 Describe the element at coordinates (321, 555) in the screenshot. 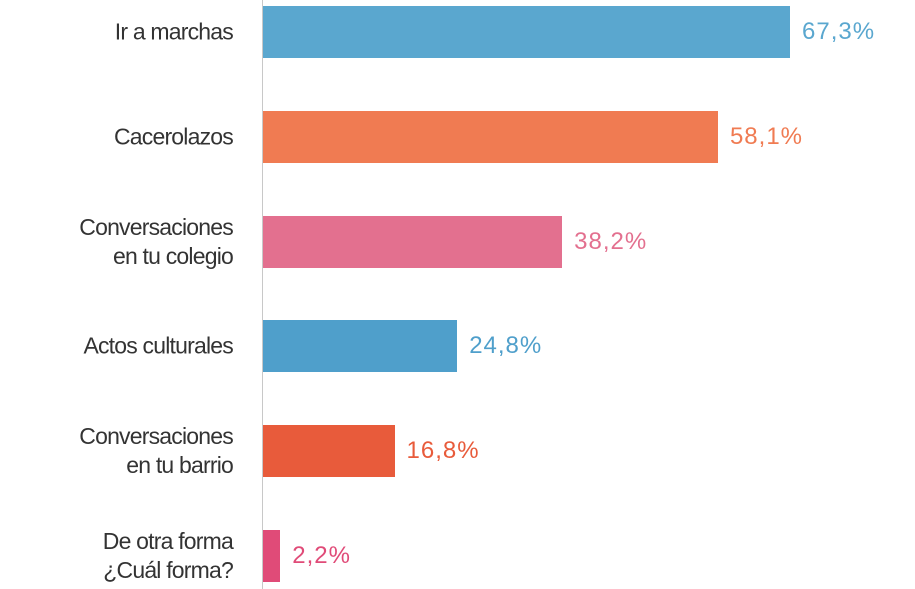

I see `value-label: 2,2%` at that location.